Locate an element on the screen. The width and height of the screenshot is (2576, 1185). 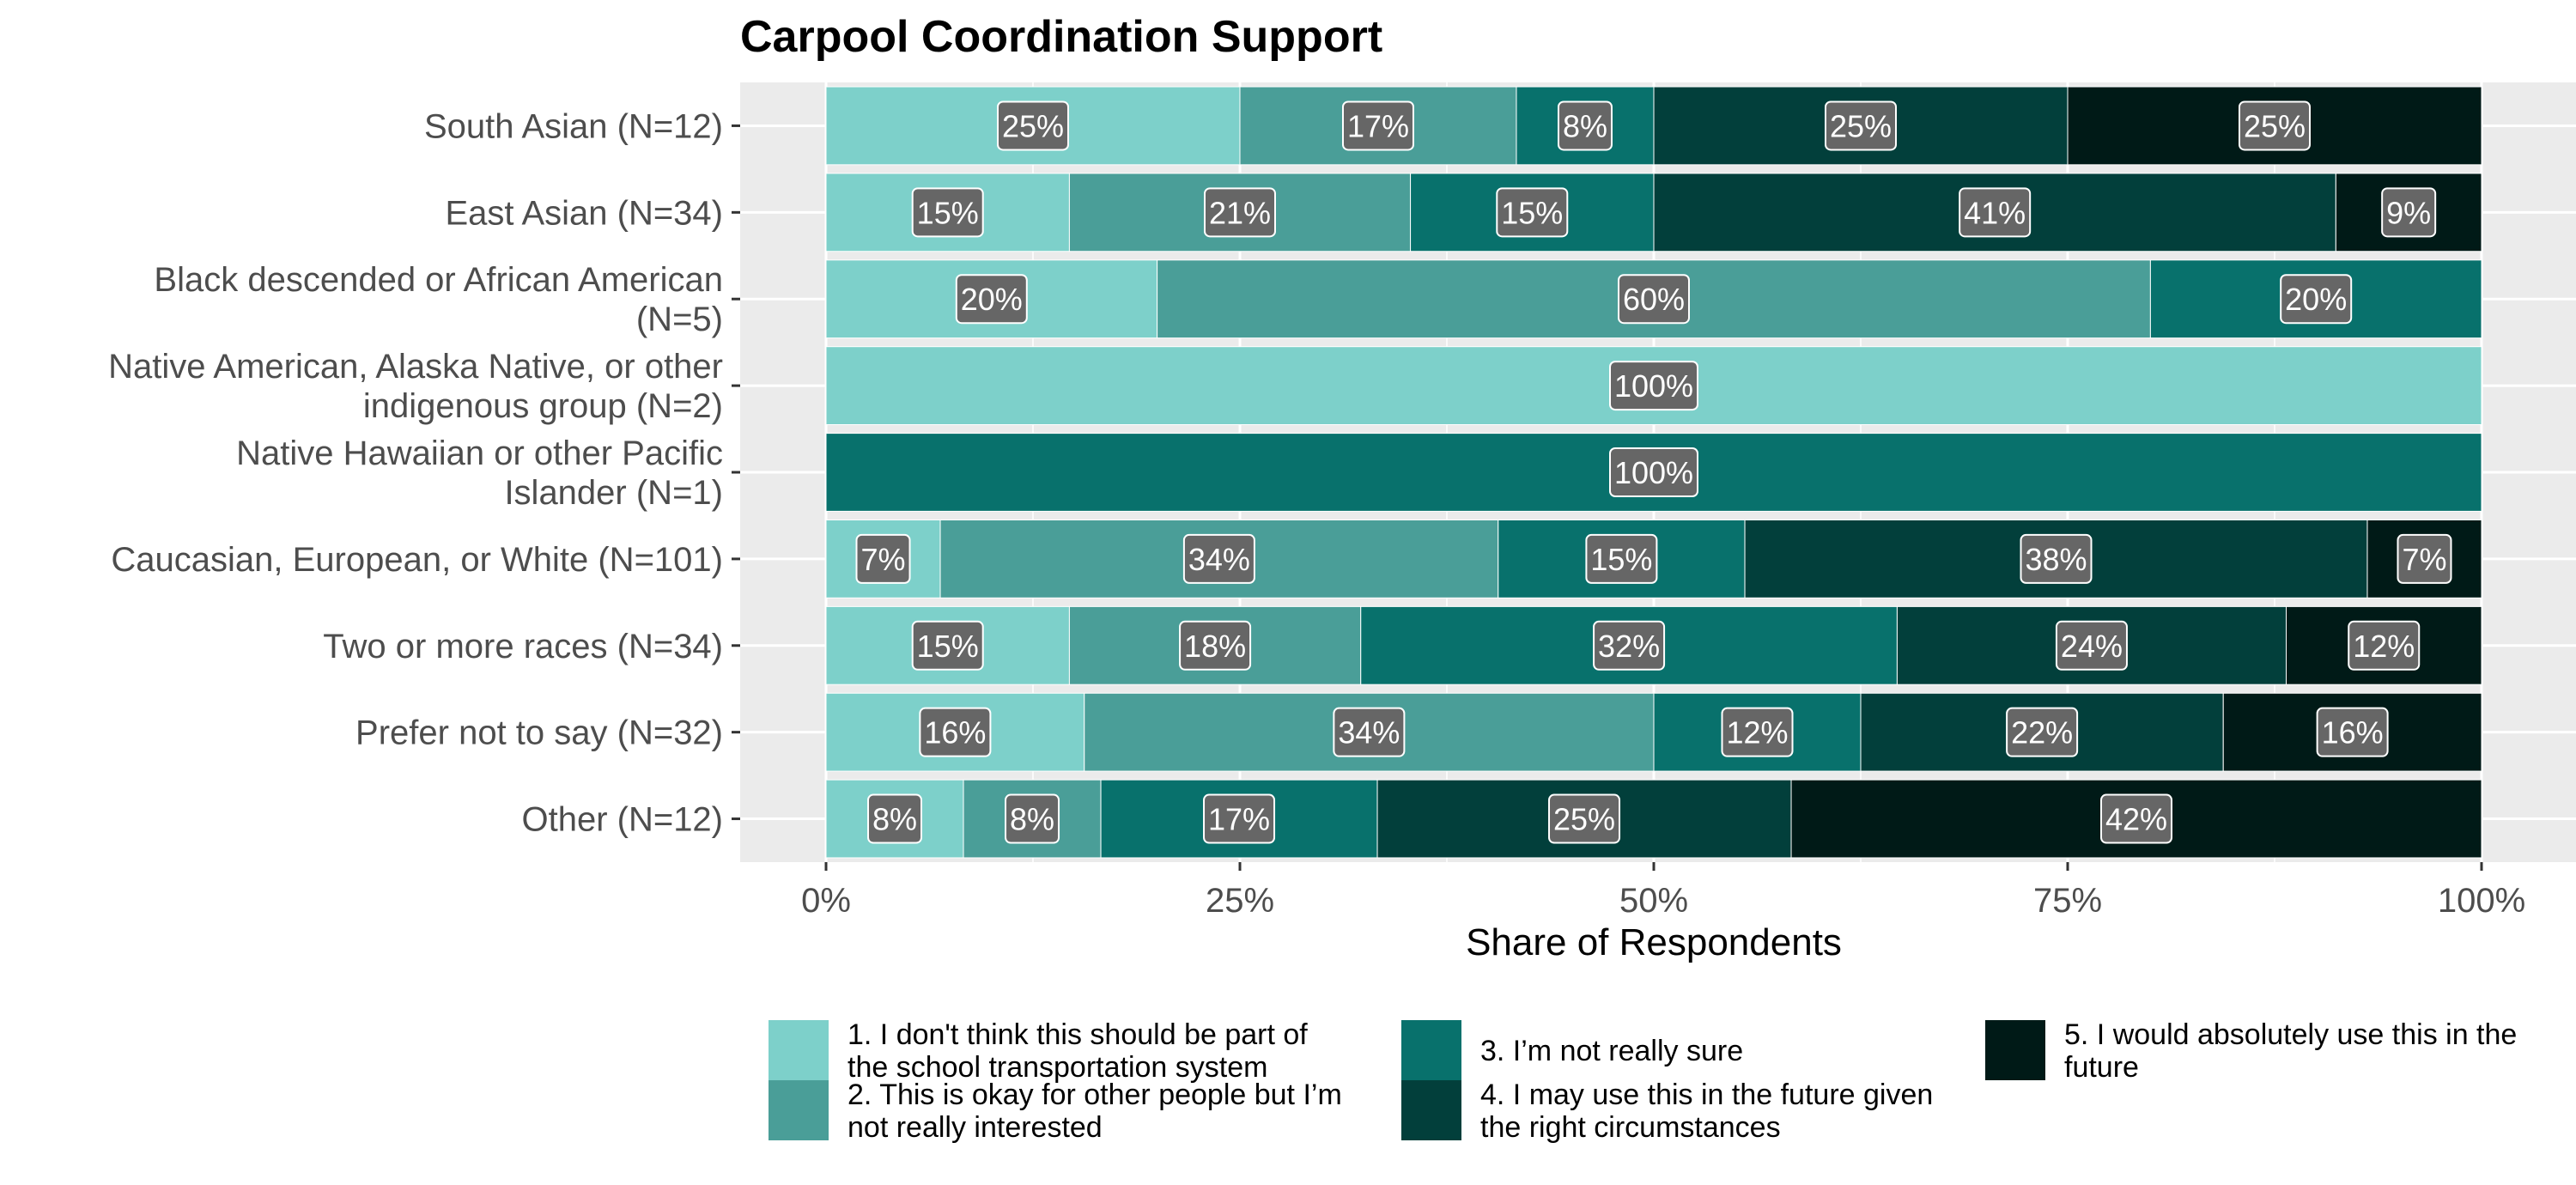
data-label-text: 34% is located at coordinates (1369, 733).